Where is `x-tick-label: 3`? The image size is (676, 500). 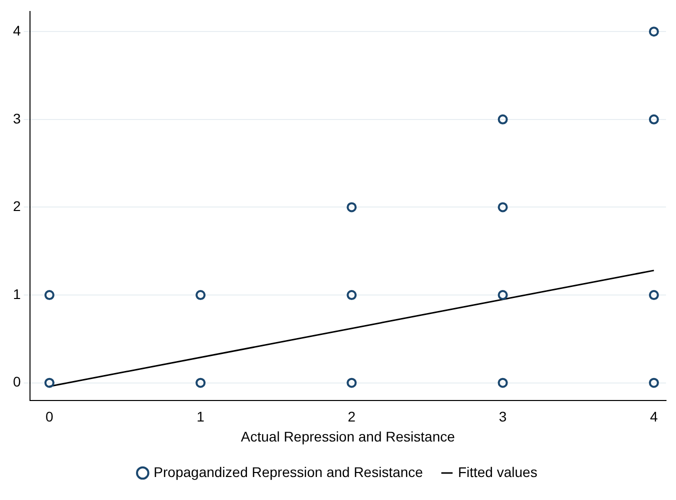
x-tick-label: 3 is located at coordinates (502, 416).